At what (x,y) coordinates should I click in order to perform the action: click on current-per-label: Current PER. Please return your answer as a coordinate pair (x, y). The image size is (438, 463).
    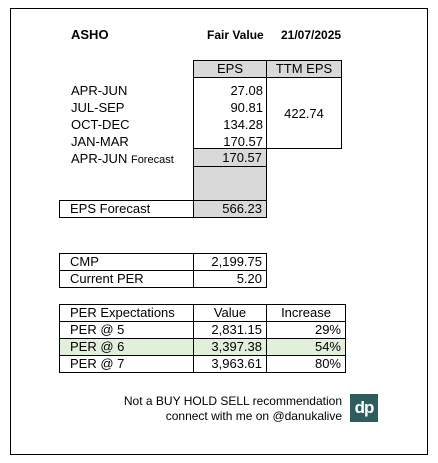
    Looking at the image, I should click on (126, 279).